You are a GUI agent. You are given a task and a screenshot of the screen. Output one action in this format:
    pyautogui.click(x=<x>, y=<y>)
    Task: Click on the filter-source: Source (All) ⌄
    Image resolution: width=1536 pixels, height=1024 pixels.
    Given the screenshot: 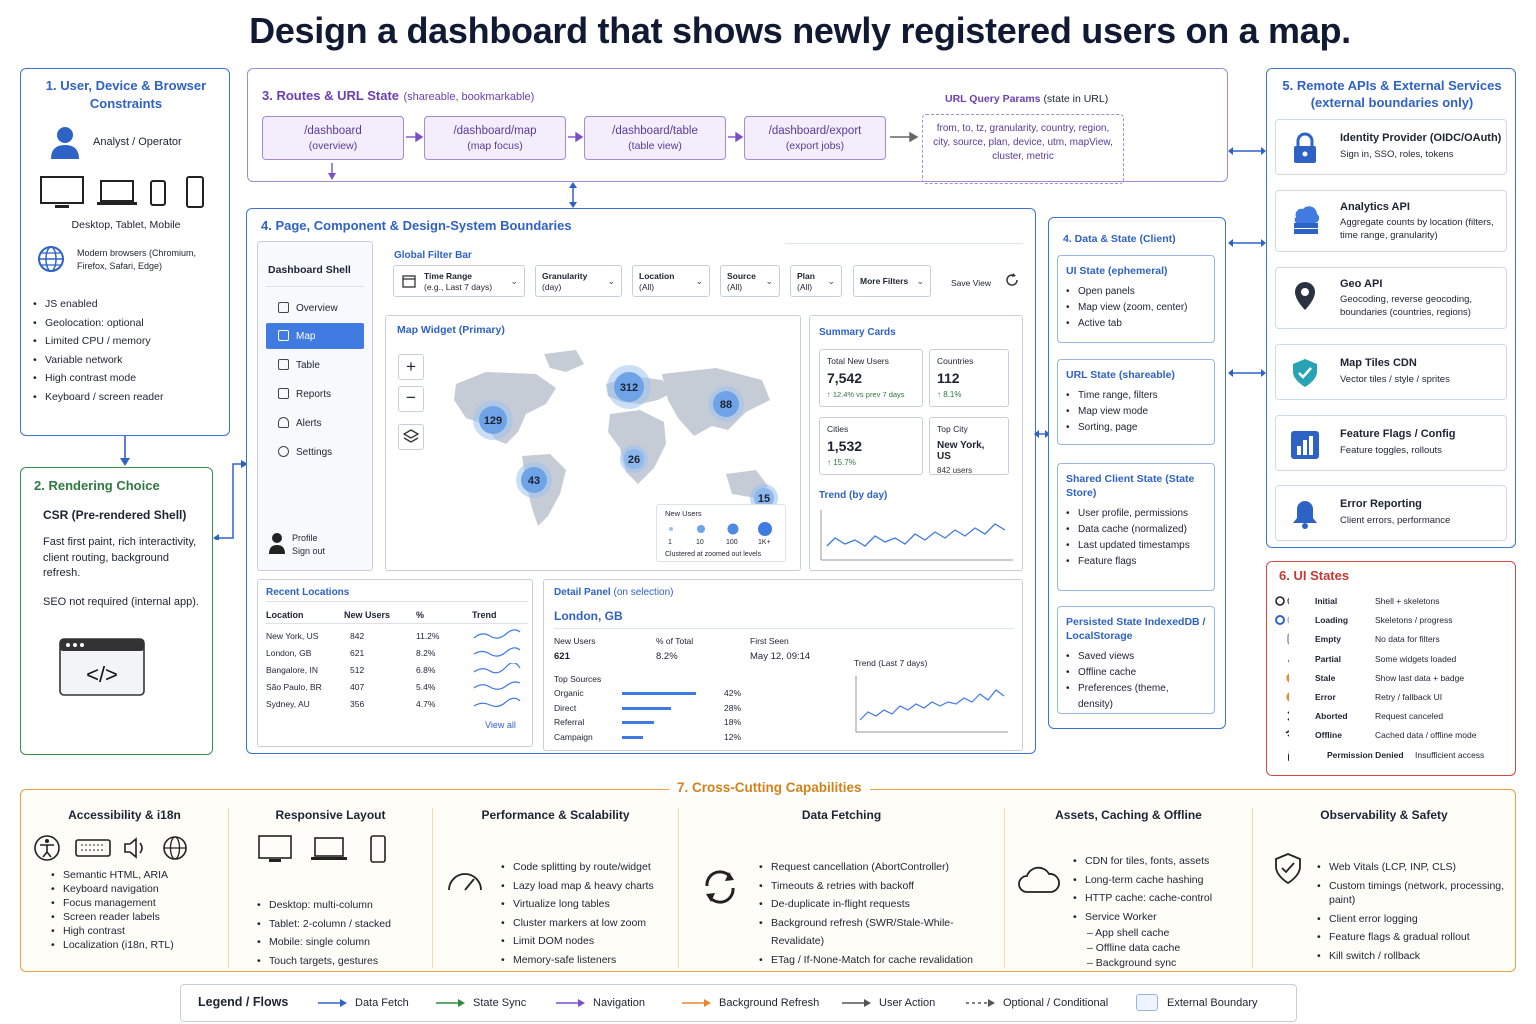 What is the action you would take?
    pyautogui.click(x=750, y=281)
    